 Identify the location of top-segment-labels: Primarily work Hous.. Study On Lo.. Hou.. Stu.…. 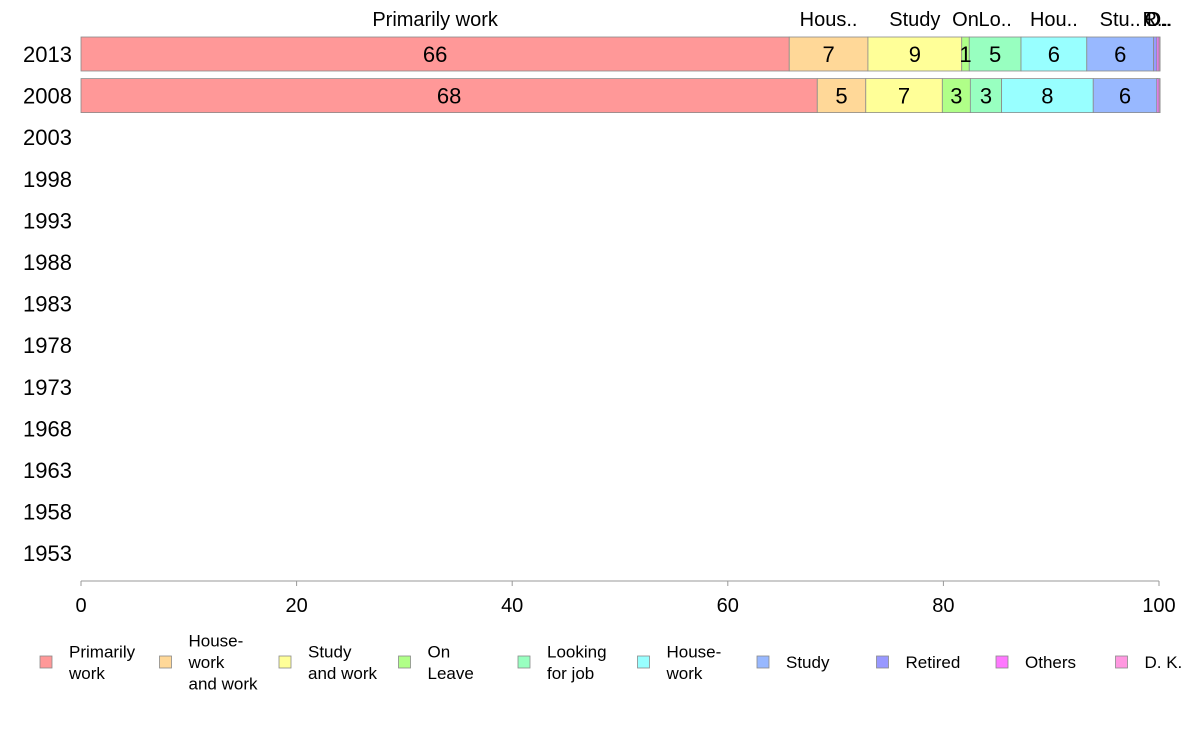
(772, 20).